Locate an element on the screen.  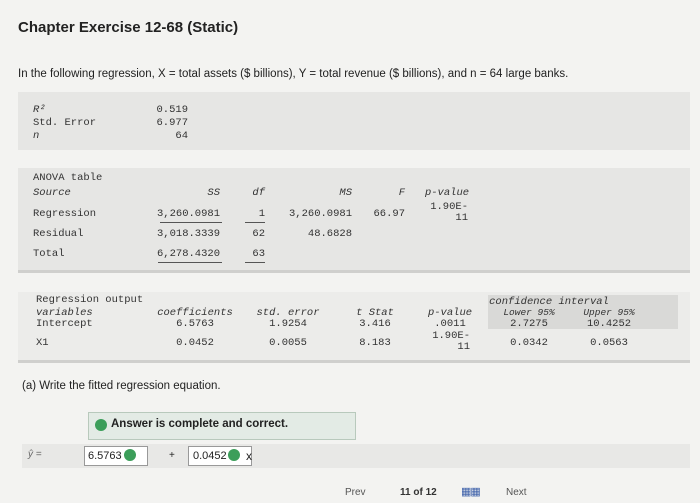
status-banner is located at coordinates (222, 426).